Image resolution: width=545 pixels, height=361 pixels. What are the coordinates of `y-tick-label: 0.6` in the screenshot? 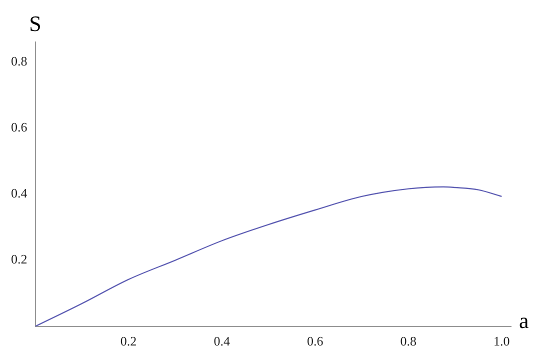 It's located at (19, 126).